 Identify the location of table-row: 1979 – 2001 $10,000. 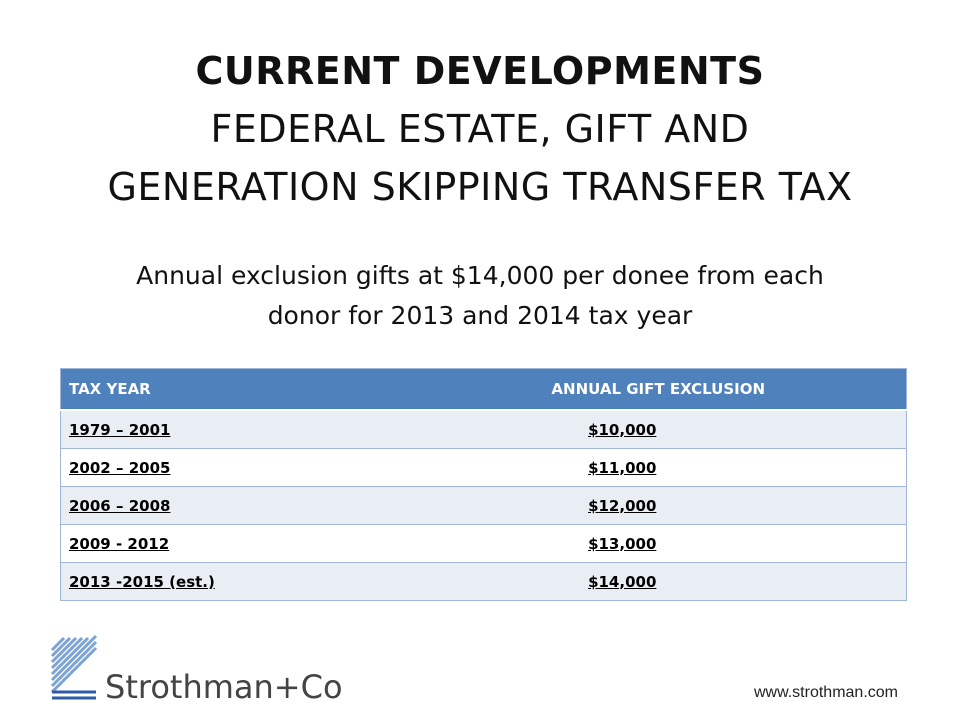
(483, 429).